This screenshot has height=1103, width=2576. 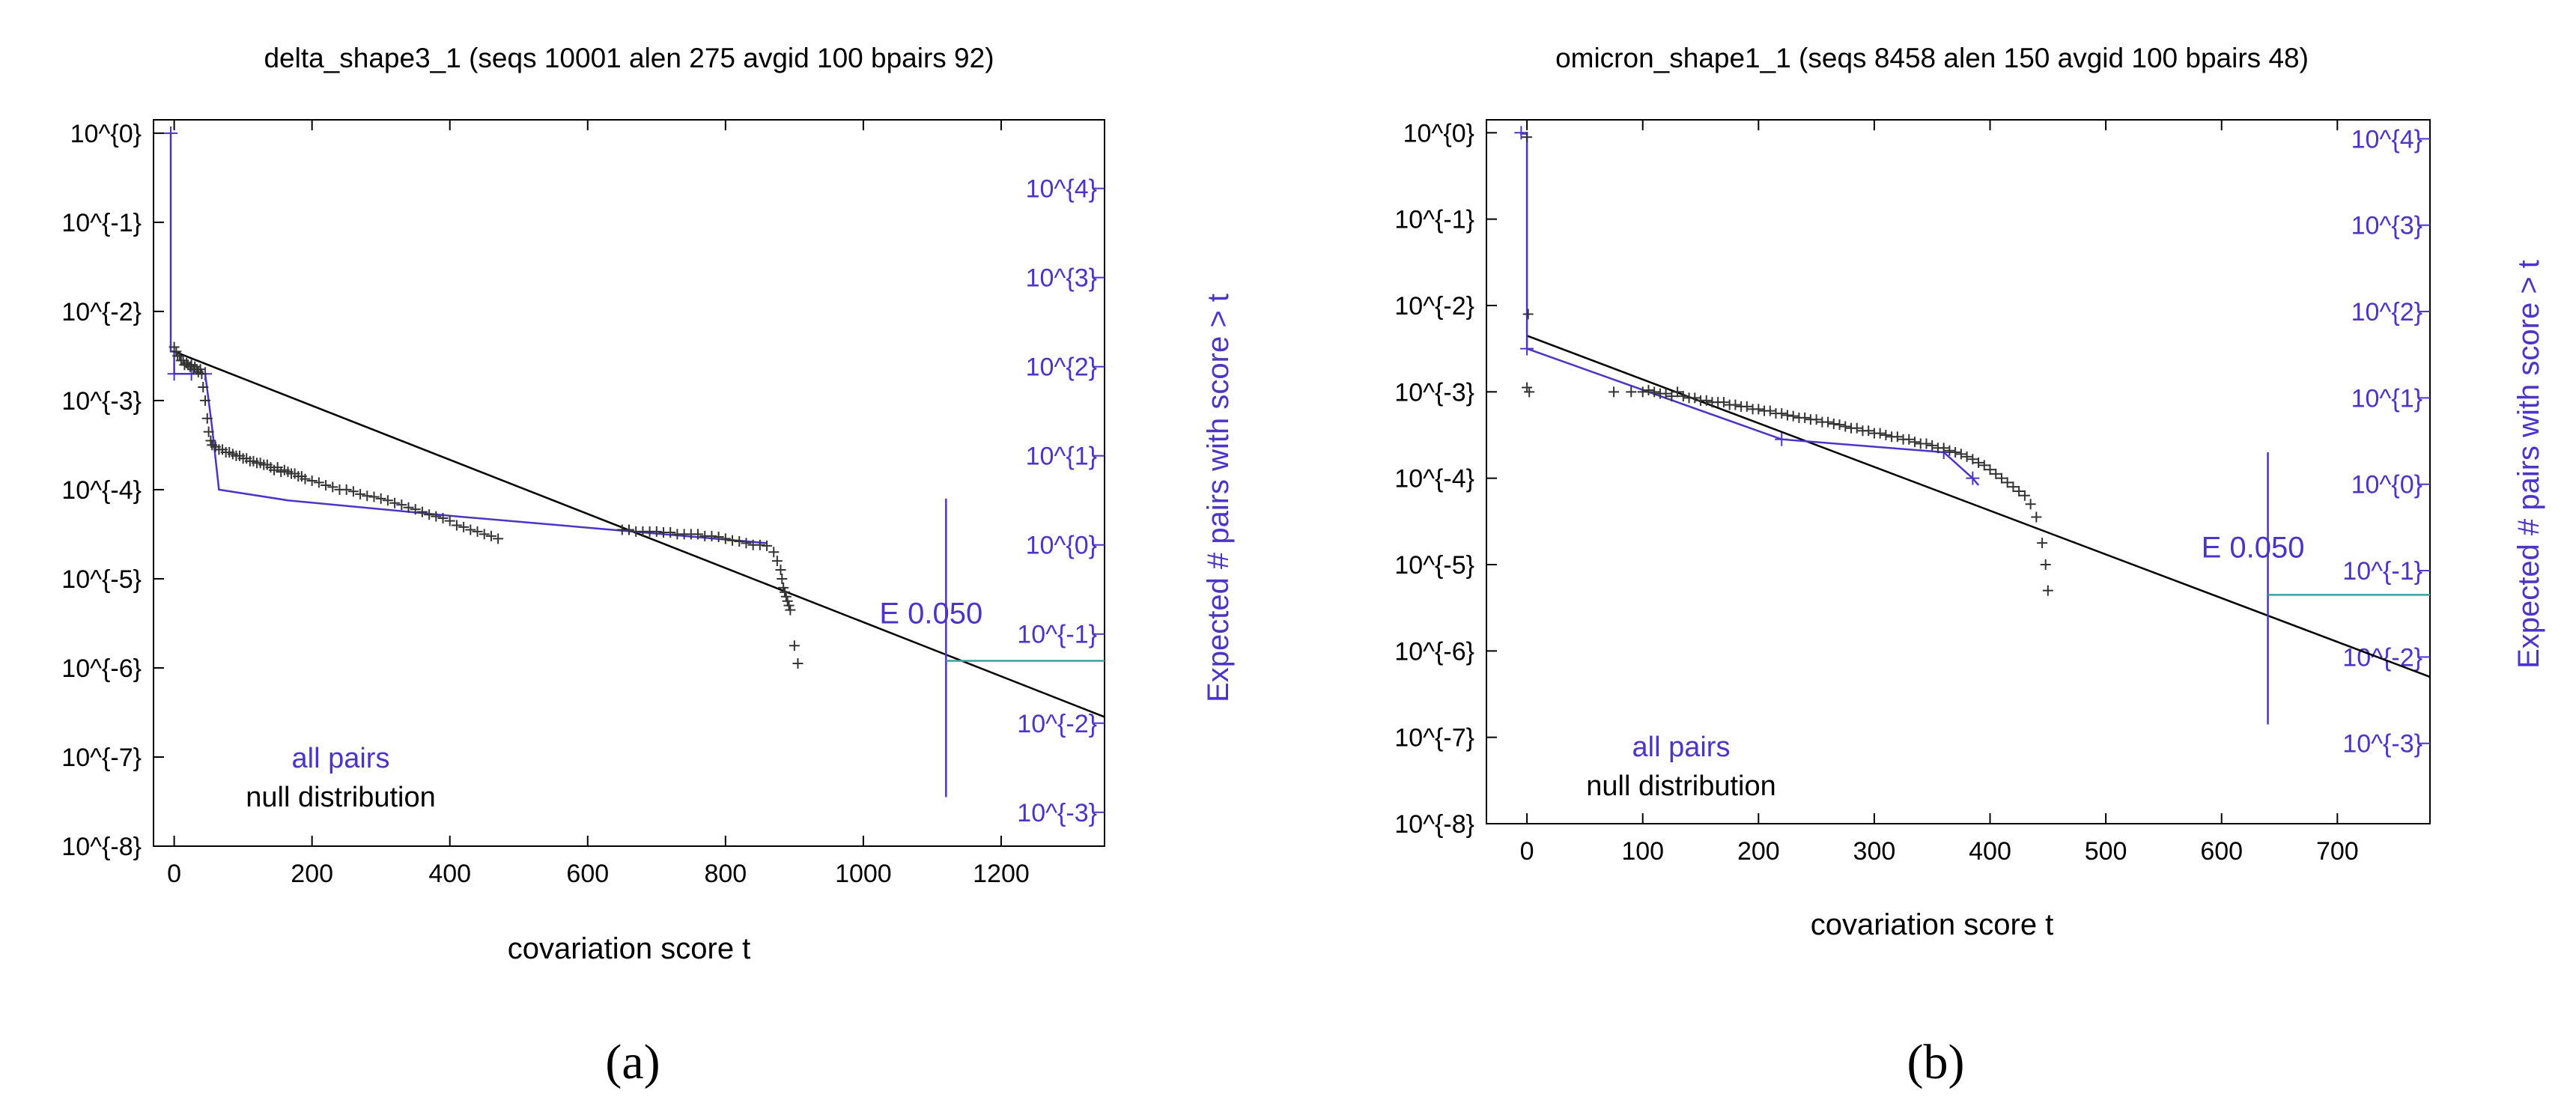 What do you see at coordinates (101, 758) in the screenshot?
I see `y-tick-label: 10^{-7}` at bounding box center [101, 758].